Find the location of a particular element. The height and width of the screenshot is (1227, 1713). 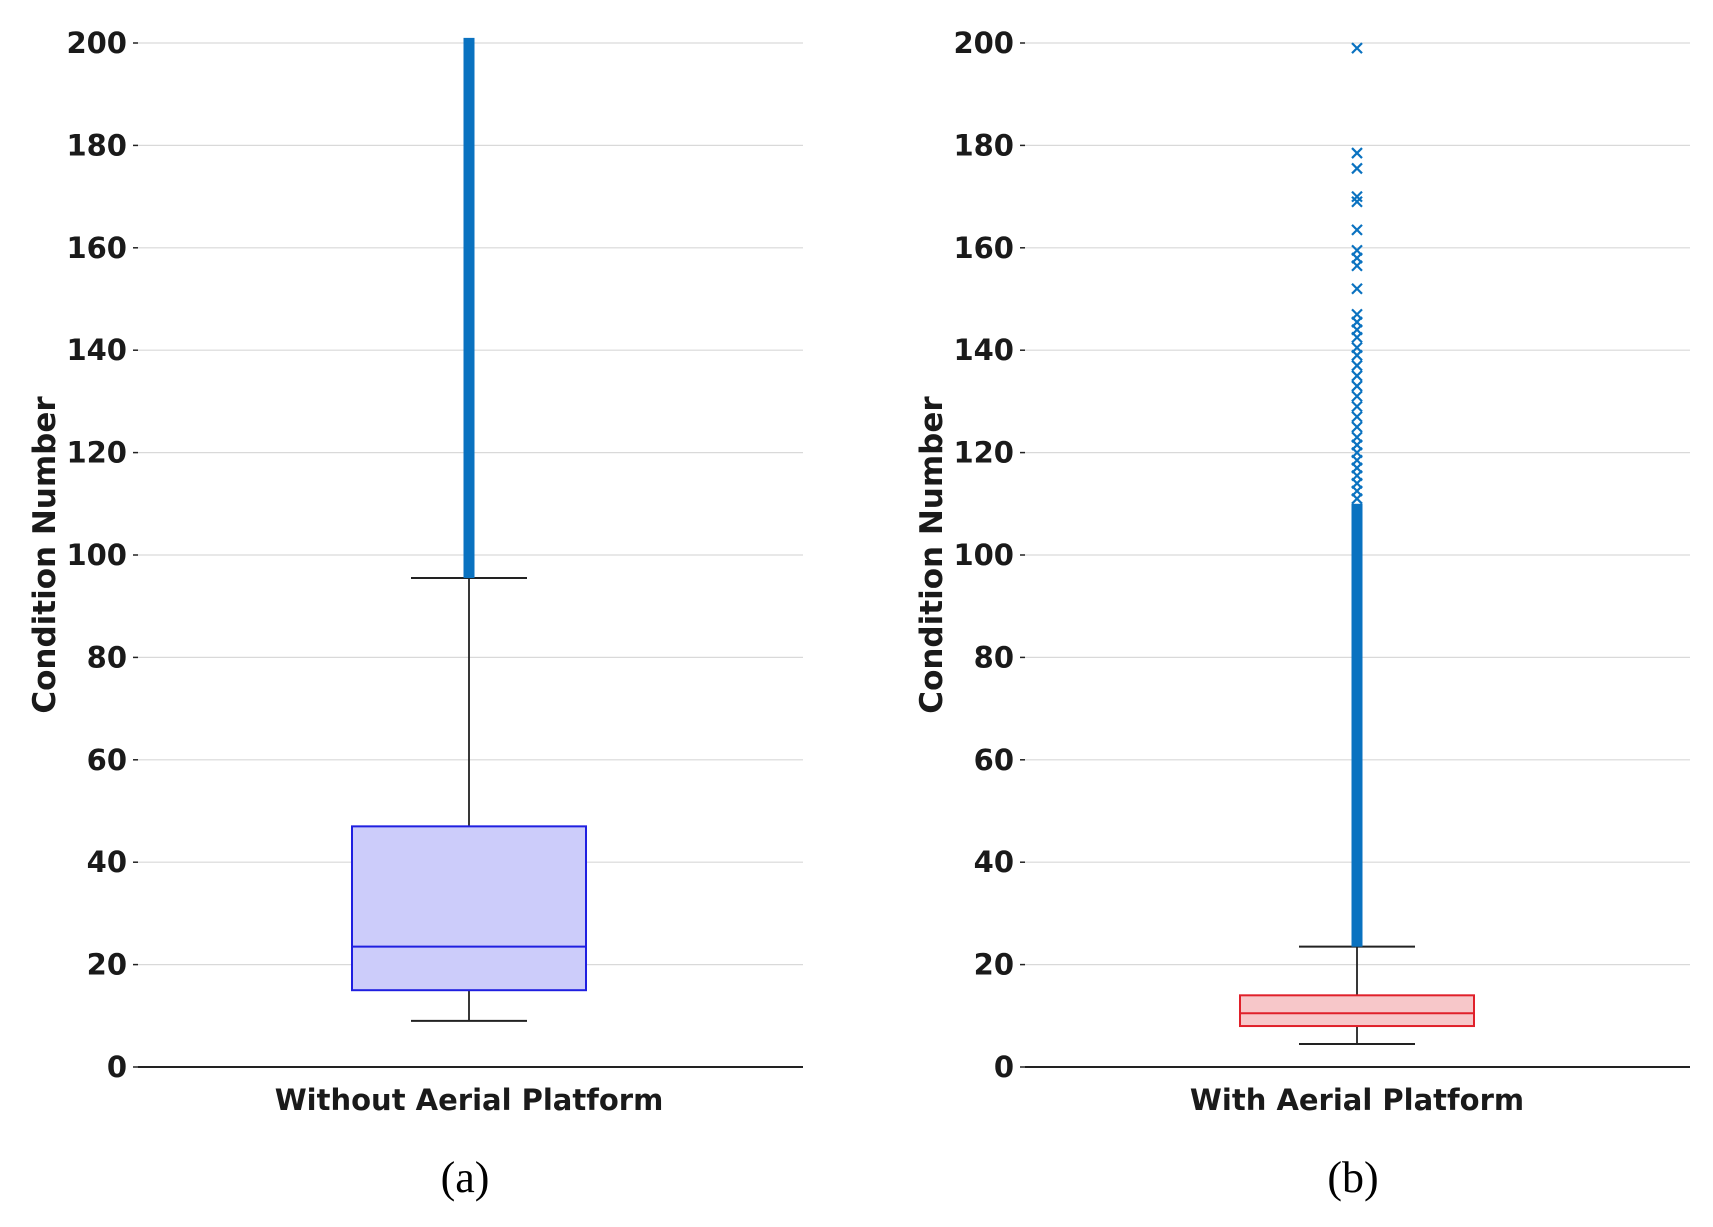

panel-label: (b) is located at coordinates (1352, 1177).